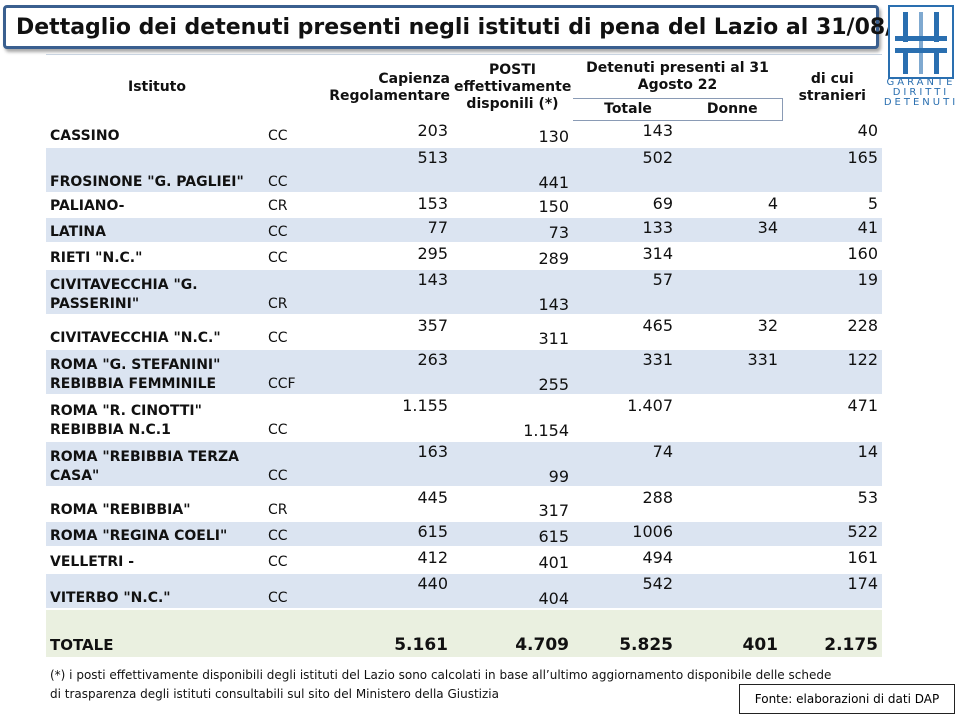 This screenshot has height=720, width=960. Describe the element at coordinates (383, 591) in the screenshot. I see `cell-capienza: 440` at that location.